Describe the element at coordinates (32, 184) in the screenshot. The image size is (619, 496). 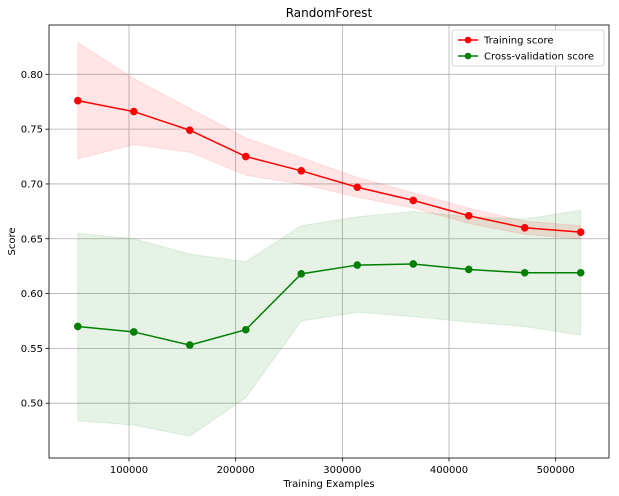
I see `y-tick-label: 0.70` at that location.